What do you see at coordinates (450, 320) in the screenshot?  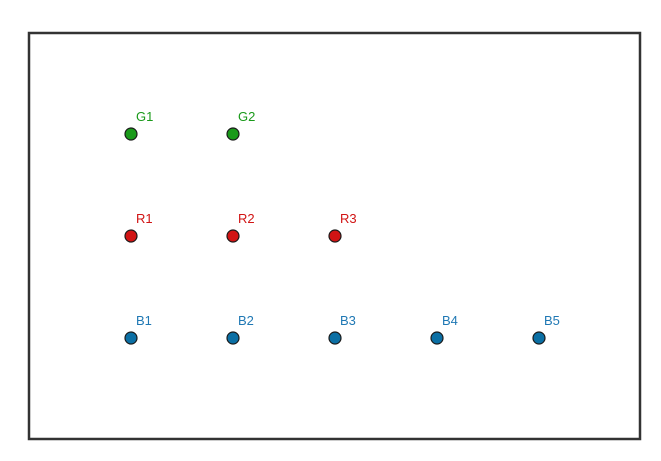 I see `point-label-b4: B4` at bounding box center [450, 320].